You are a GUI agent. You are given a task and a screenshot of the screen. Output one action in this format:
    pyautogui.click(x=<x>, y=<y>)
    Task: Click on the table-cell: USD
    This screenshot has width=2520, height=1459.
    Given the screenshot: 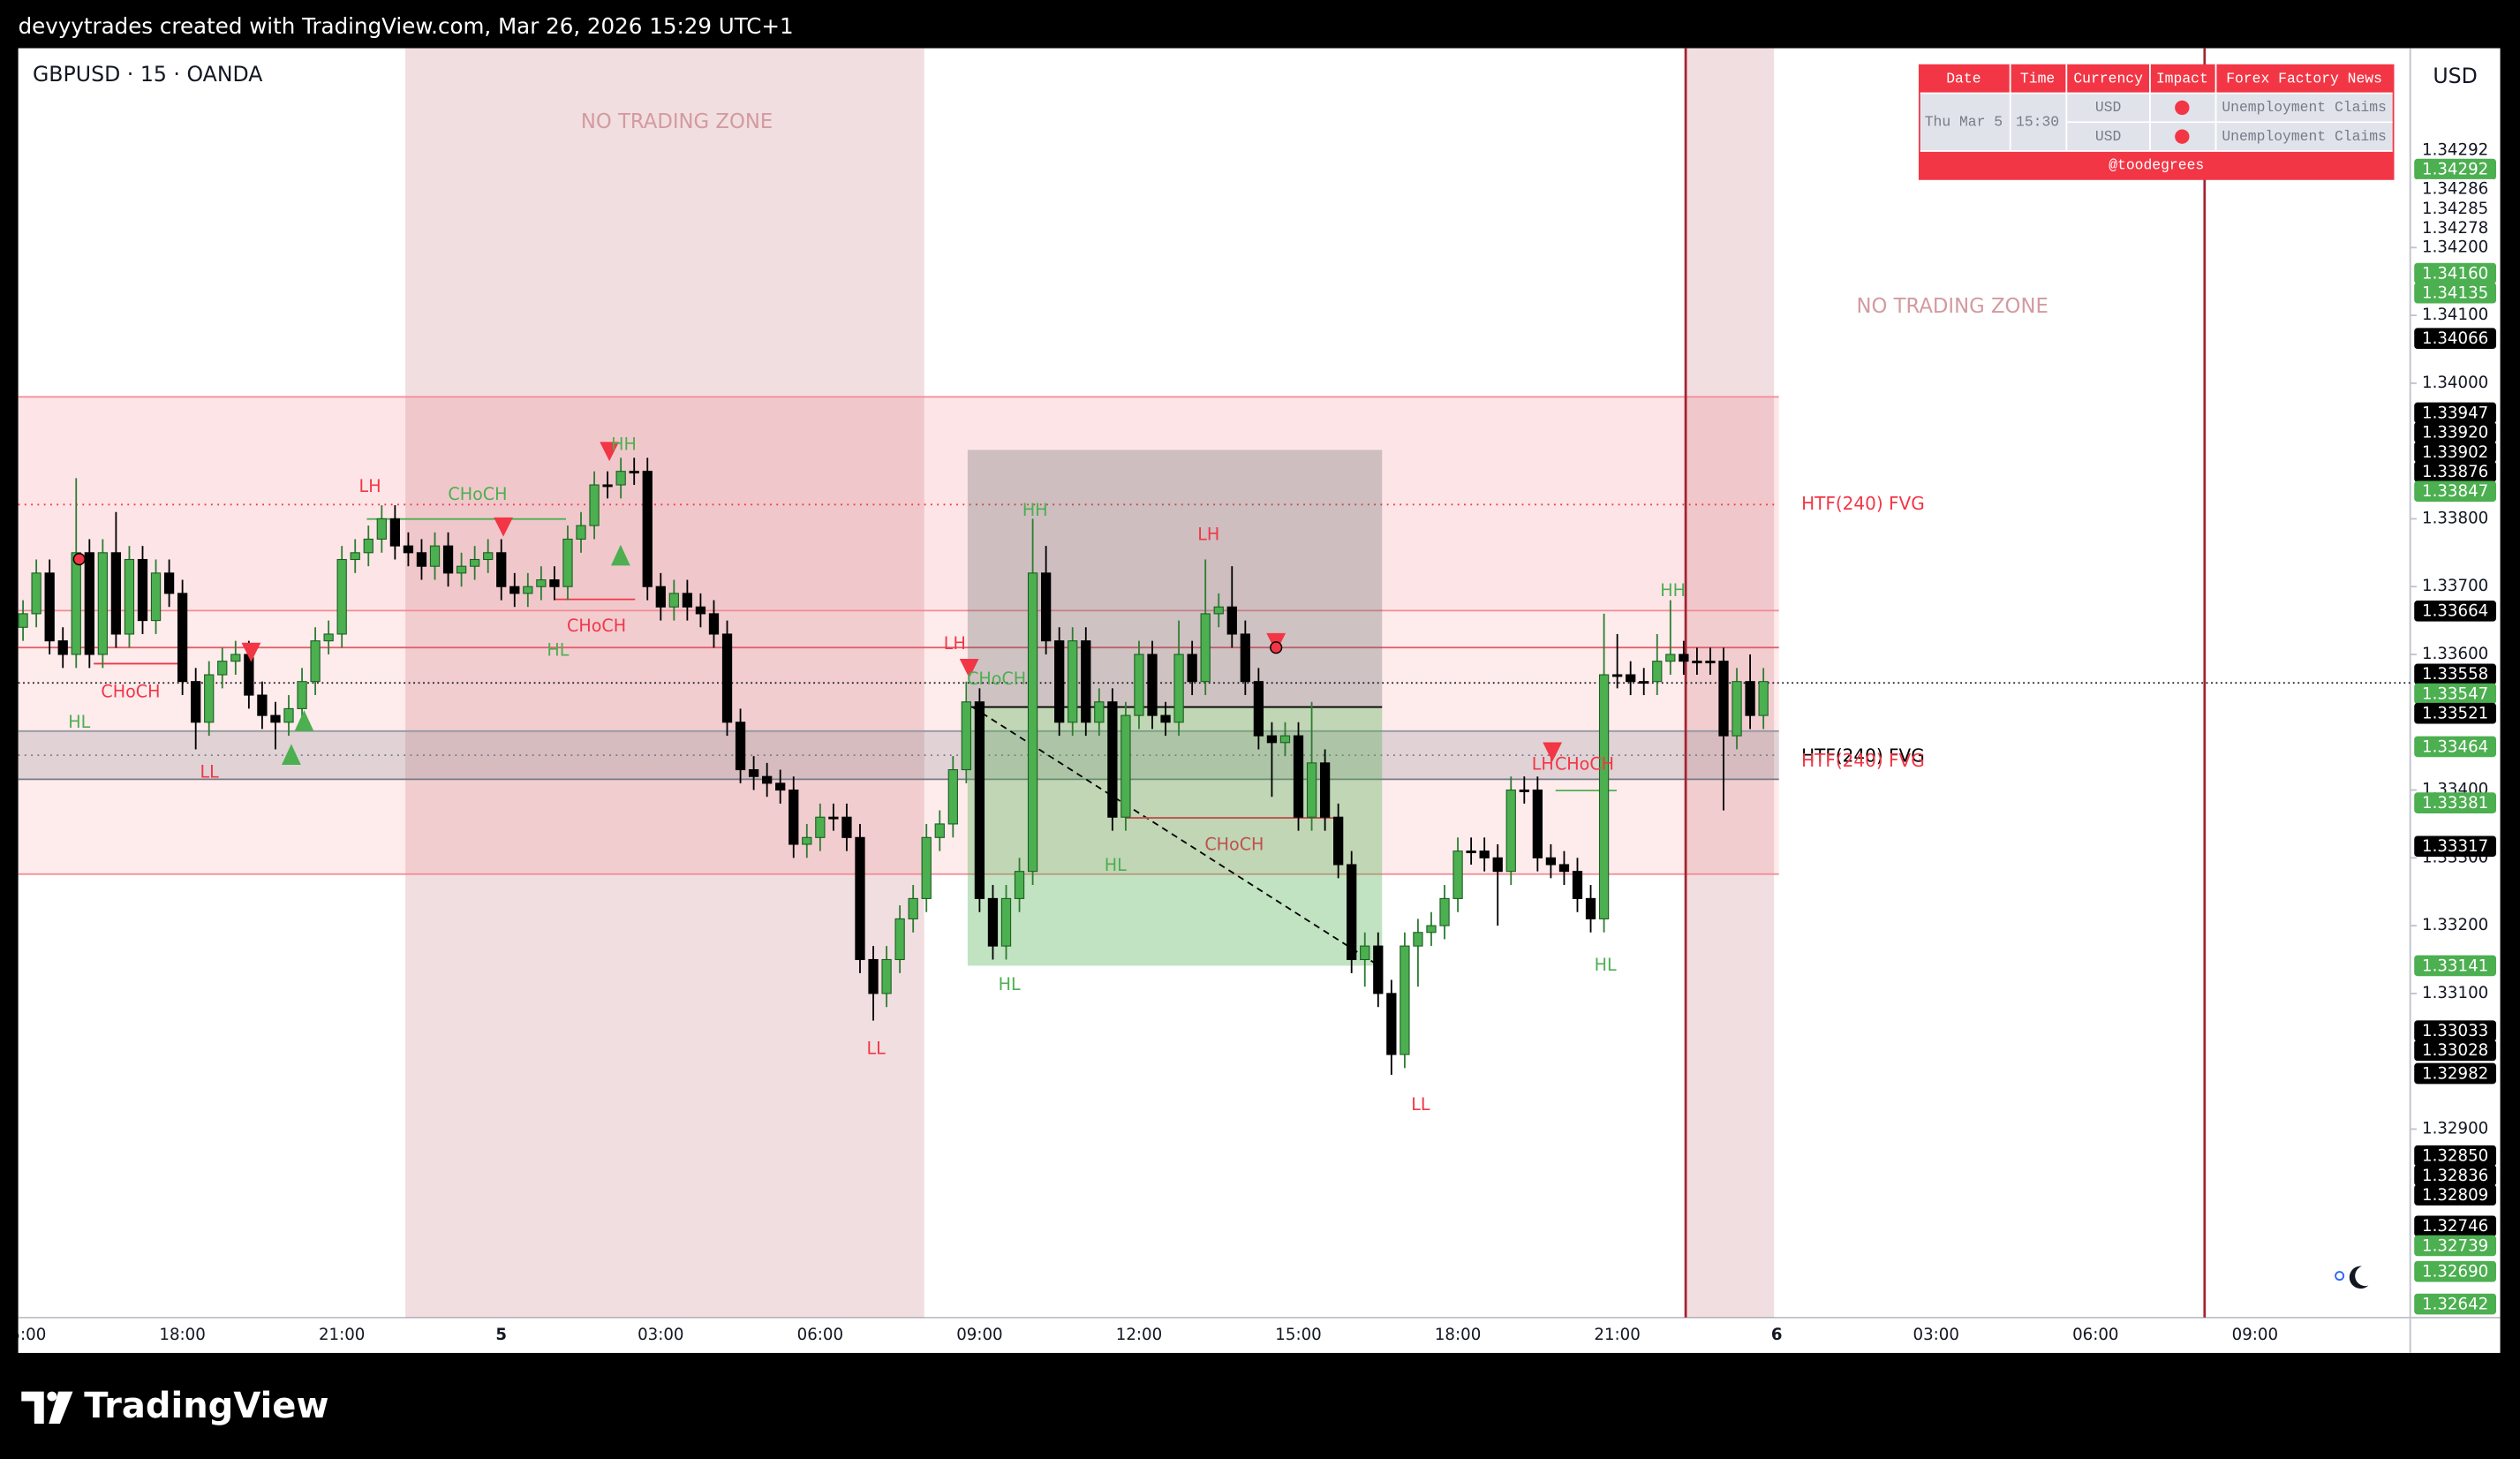 What is the action you would take?
    pyautogui.click(x=2108, y=136)
    